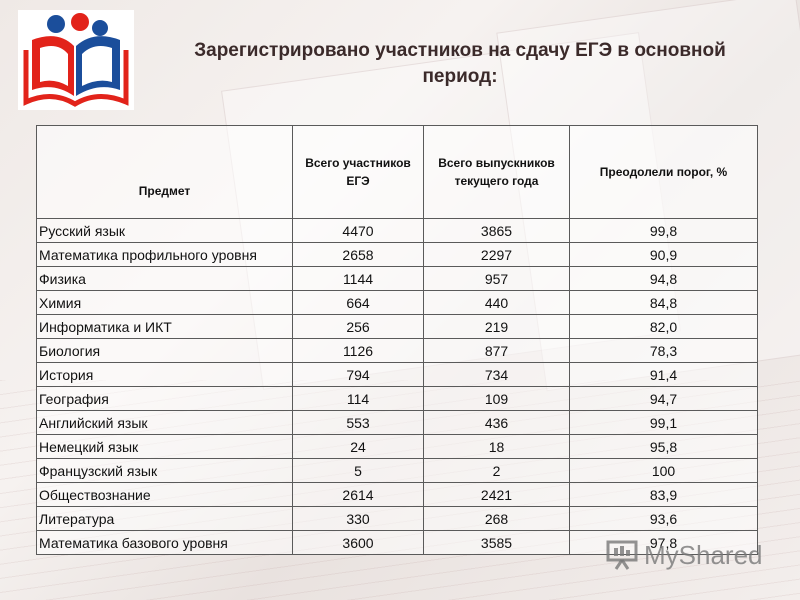 This screenshot has width=800, height=600. Describe the element at coordinates (358, 542) in the screenshot. I see `cell-total-participants: 3600` at that location.